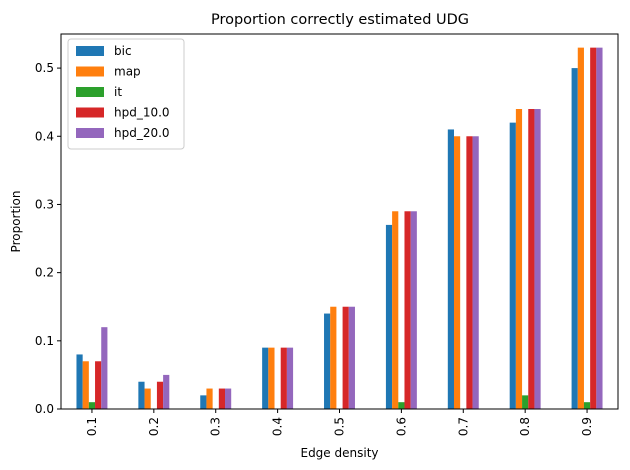 This screenshot has width=630, height=470. I want to click on x-axis-label: Edge density, so click(339, 453).